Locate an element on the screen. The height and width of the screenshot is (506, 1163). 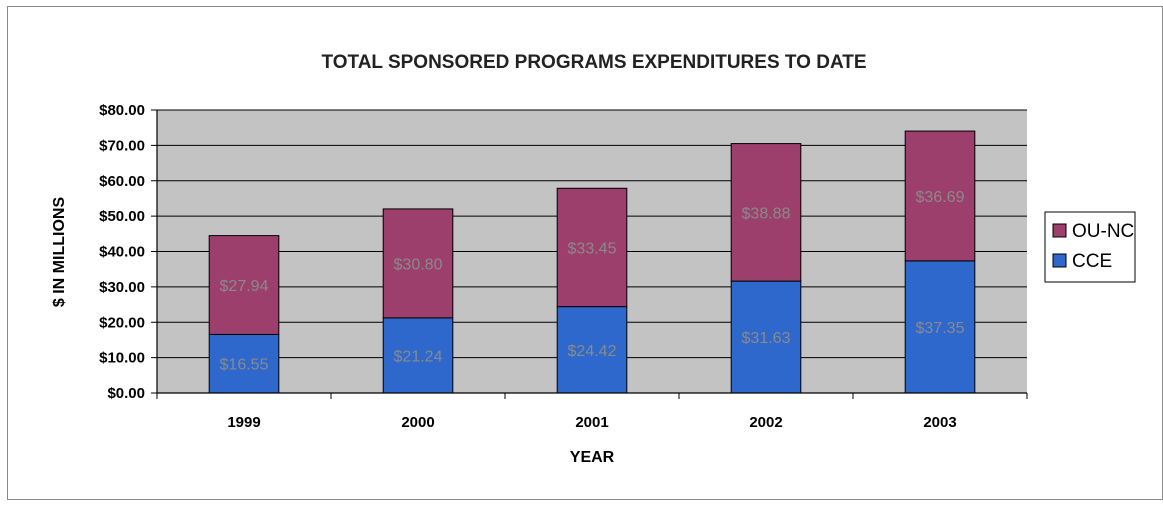
data-label: $21.24 is located at coordinates (418, 356).